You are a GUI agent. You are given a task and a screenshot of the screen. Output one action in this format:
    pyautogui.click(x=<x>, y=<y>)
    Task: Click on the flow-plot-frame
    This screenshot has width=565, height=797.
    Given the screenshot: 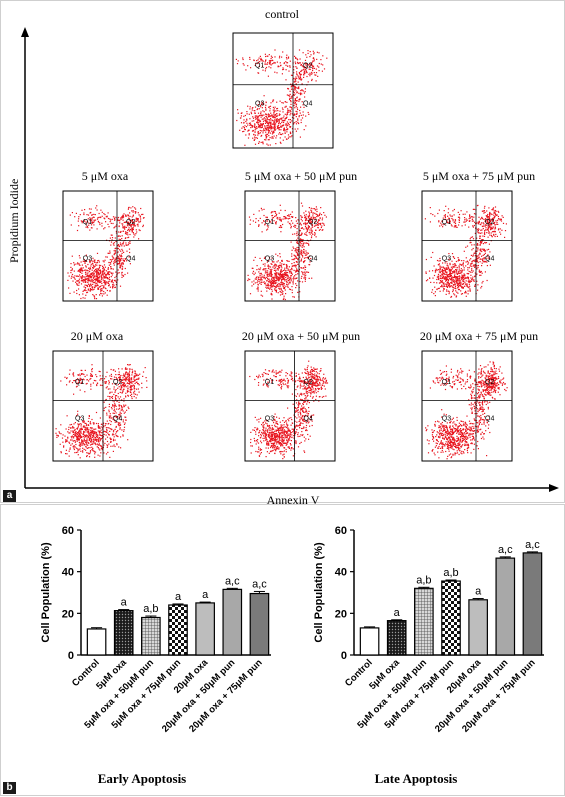 What is the action you would take?
    pyautogui.click(x=290, y=406)
    